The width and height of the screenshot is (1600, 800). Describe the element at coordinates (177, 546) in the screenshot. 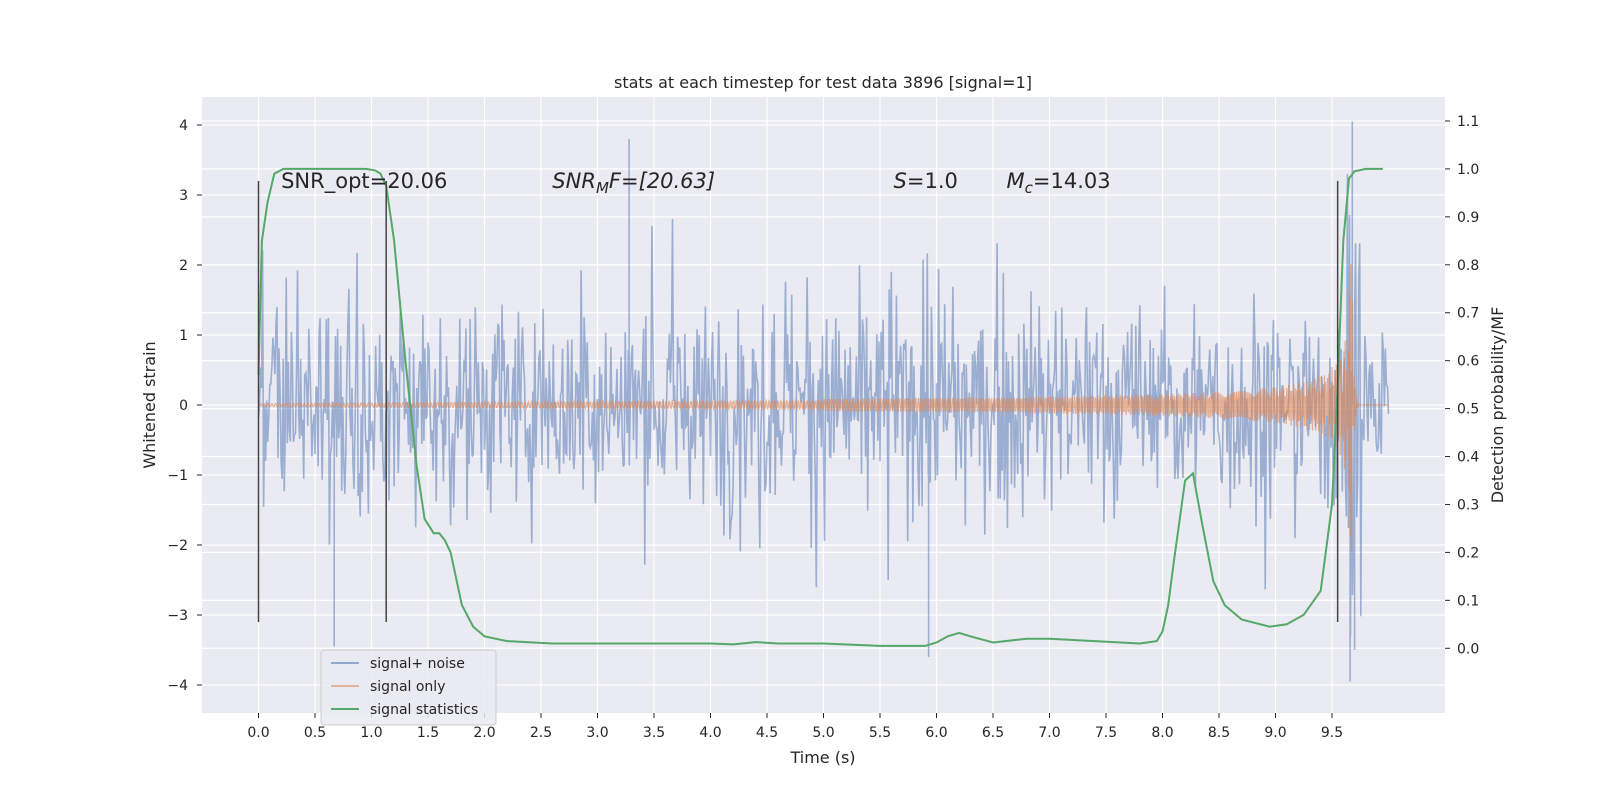

I see `y-tick-label: −2` at that location.